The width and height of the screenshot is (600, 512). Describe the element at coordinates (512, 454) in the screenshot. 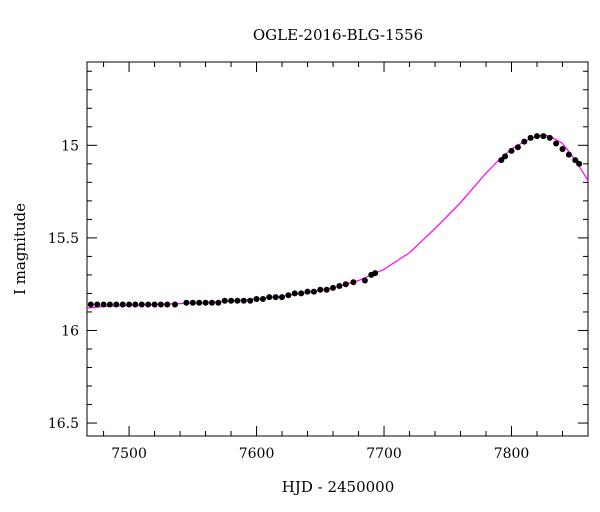

I see `x-tick-label: 7800` at that location.